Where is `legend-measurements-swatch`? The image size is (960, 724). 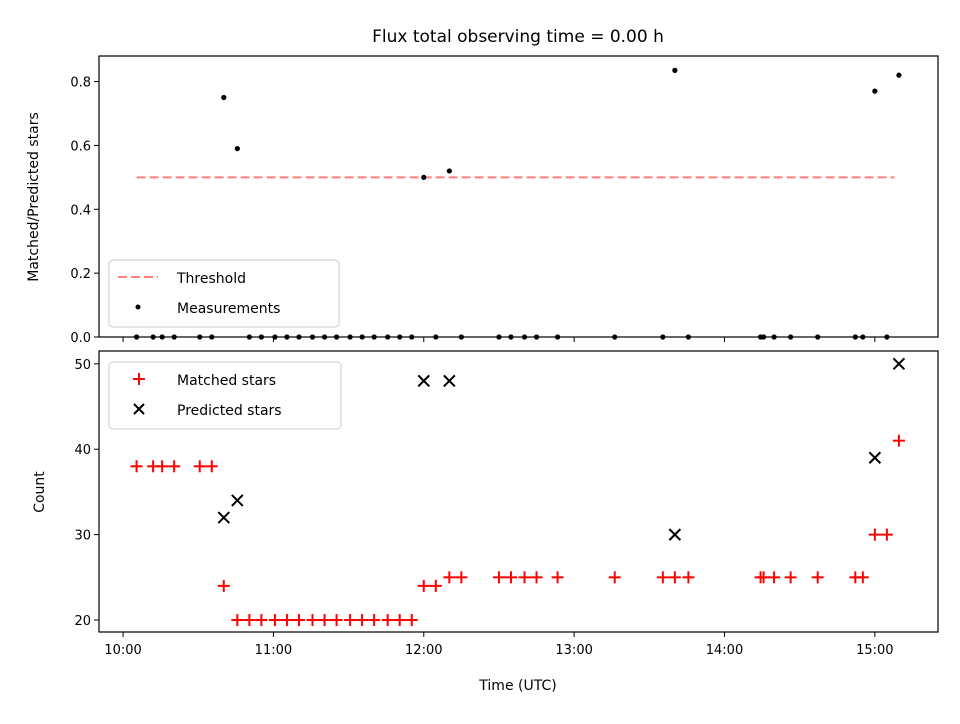
legend-measurements-swatch is located at coordinates (138, 307).